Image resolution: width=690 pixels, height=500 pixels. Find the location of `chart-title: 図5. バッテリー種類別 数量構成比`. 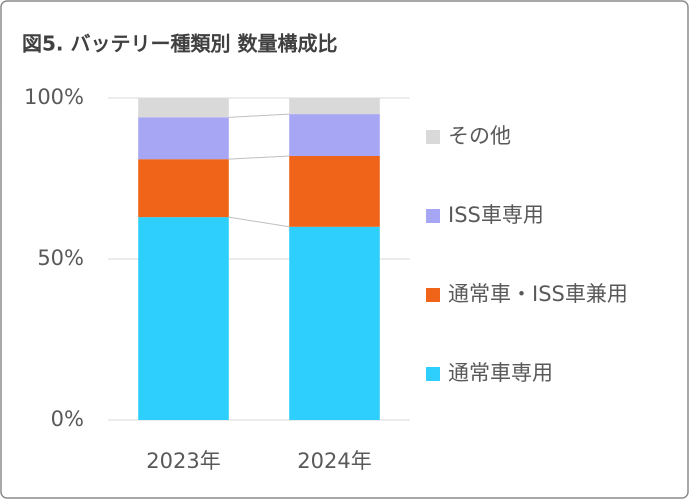

chart-title: 図5. バッテリー種類別 数量構成比 is located at coordinates (179, 44).